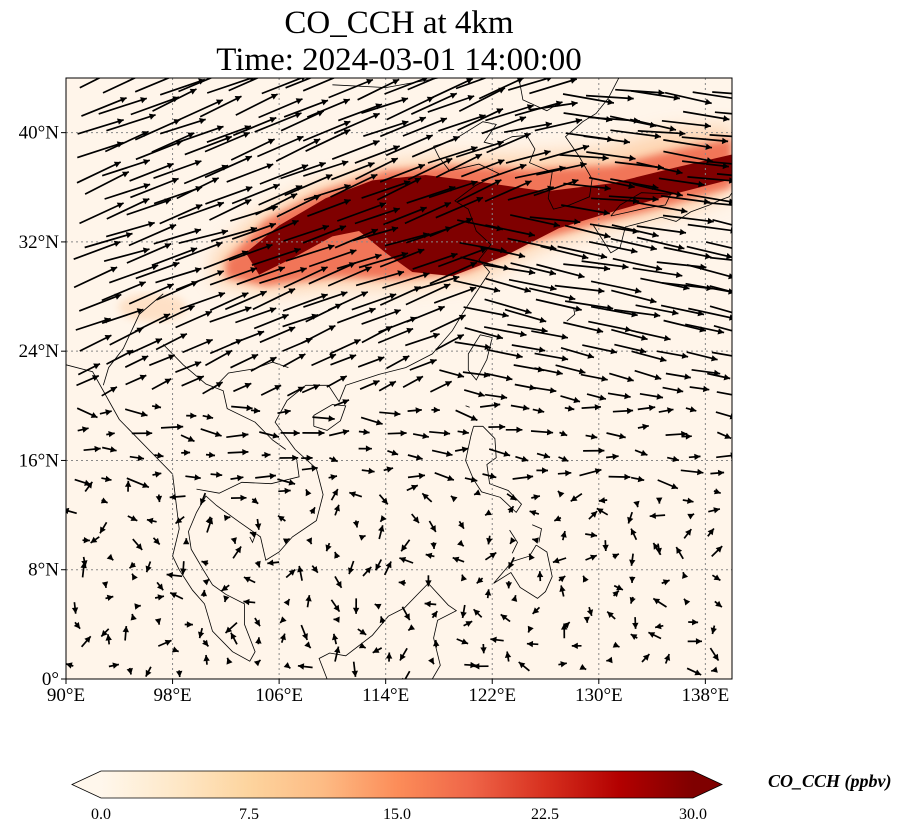 The width and height of the screenshot is (921, 836). I want to click on colorbar-bar, so click(397, 784).